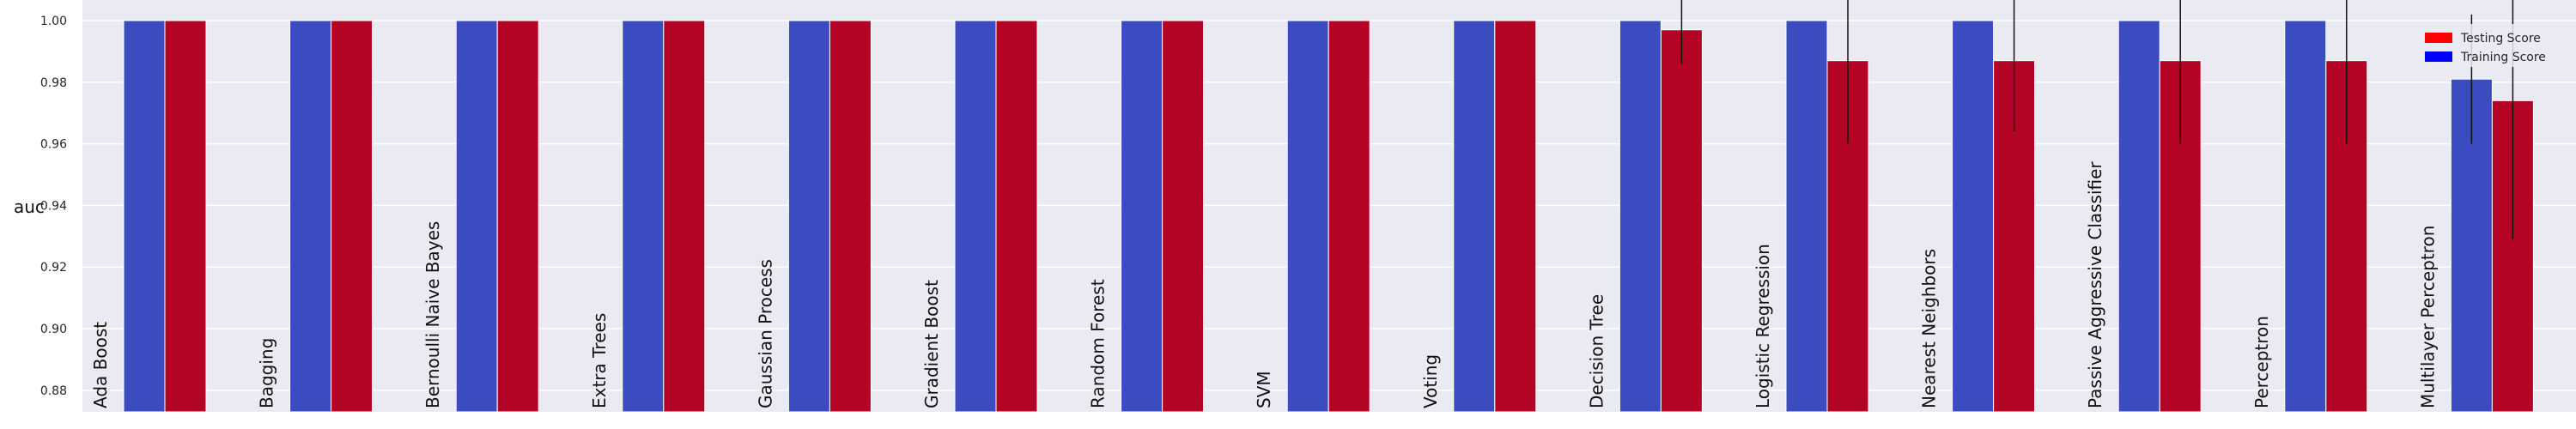 Image resolution: width=2576 pixels, height=429 pixels. I want to click on category-label: Logistic Regression, so click(1763, 326).